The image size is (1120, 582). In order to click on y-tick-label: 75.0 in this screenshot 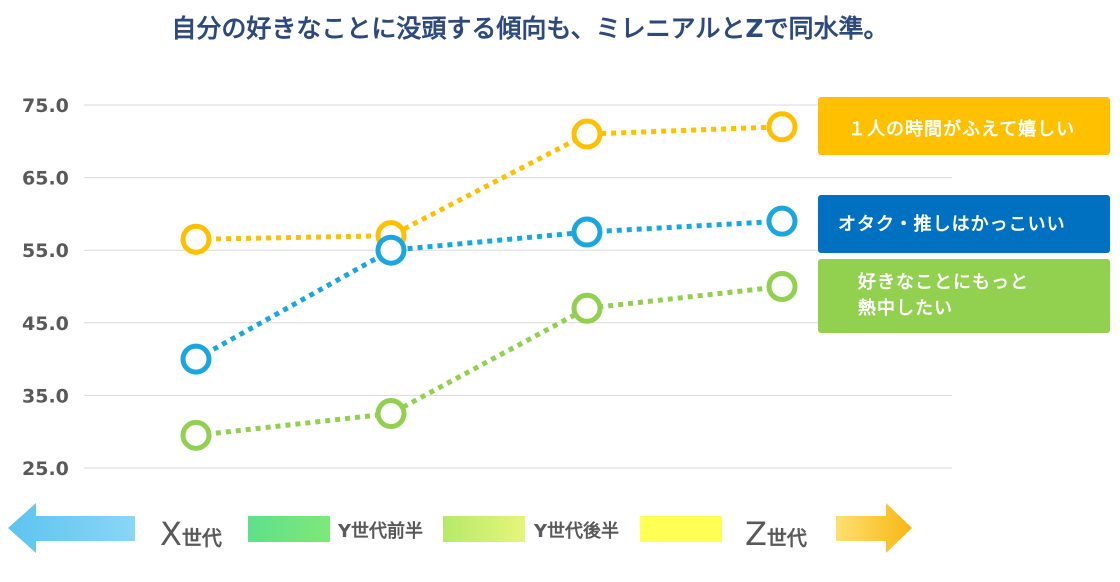, I will do `click(45, 106)`.